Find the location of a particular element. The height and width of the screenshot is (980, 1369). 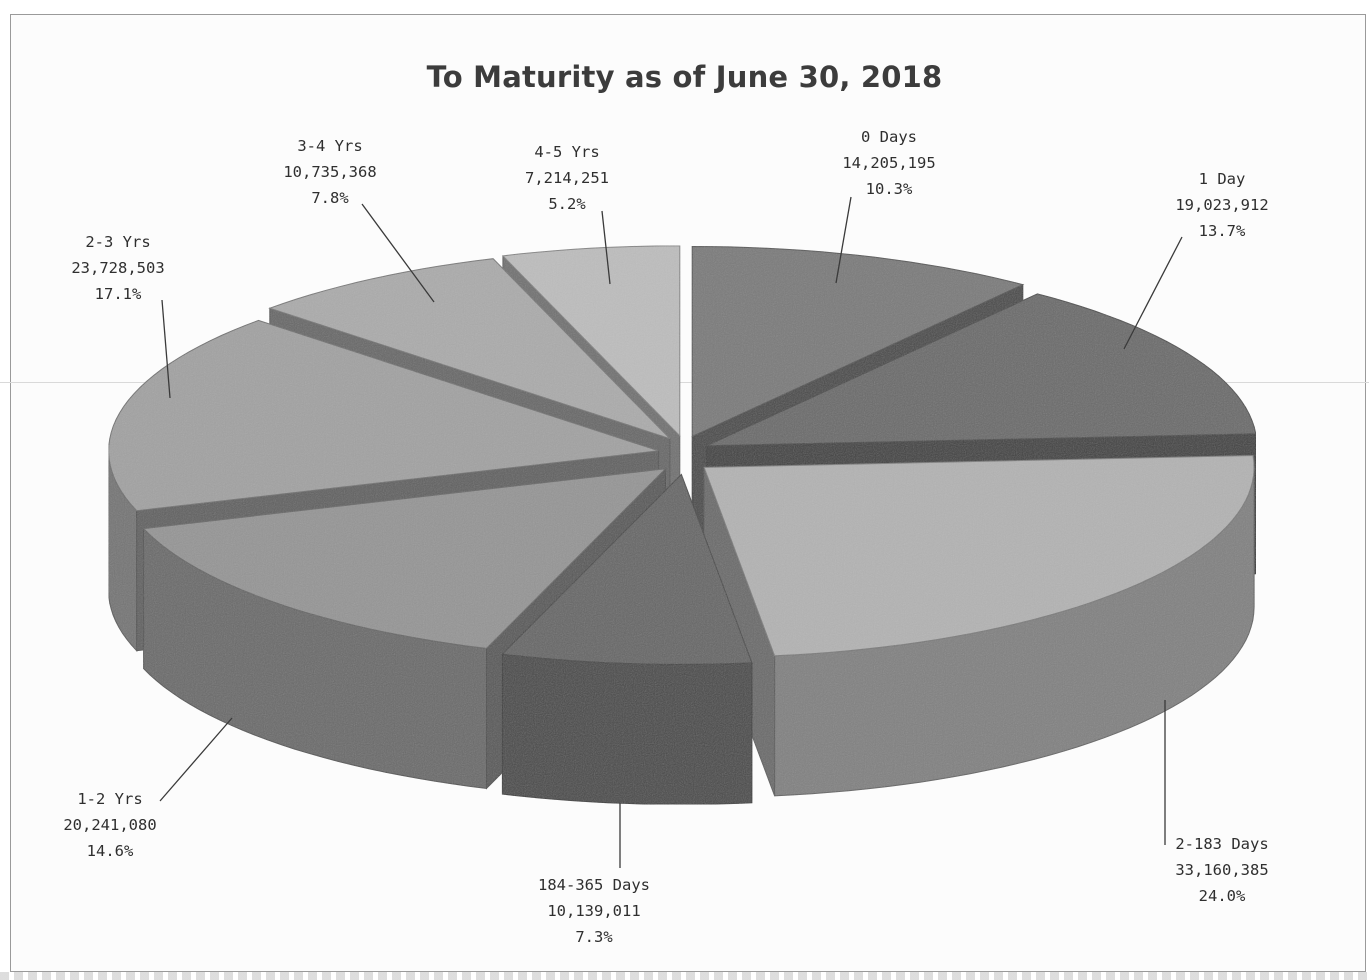

slice-2-183-days is located at coordinates (979, 555).